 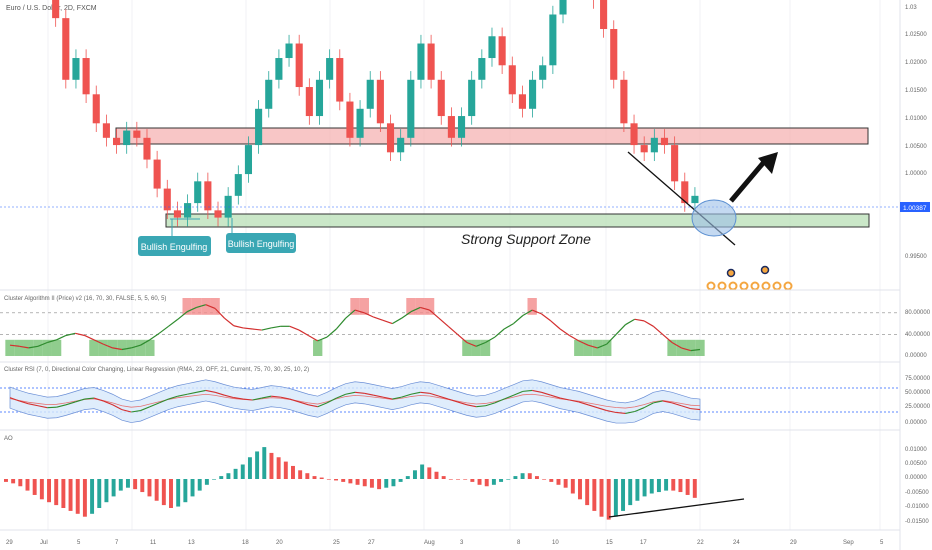 What do you see at coordinates (609, 543) in the screenshot?
I see `time-tick: 15` at bounding box center [609, 543].